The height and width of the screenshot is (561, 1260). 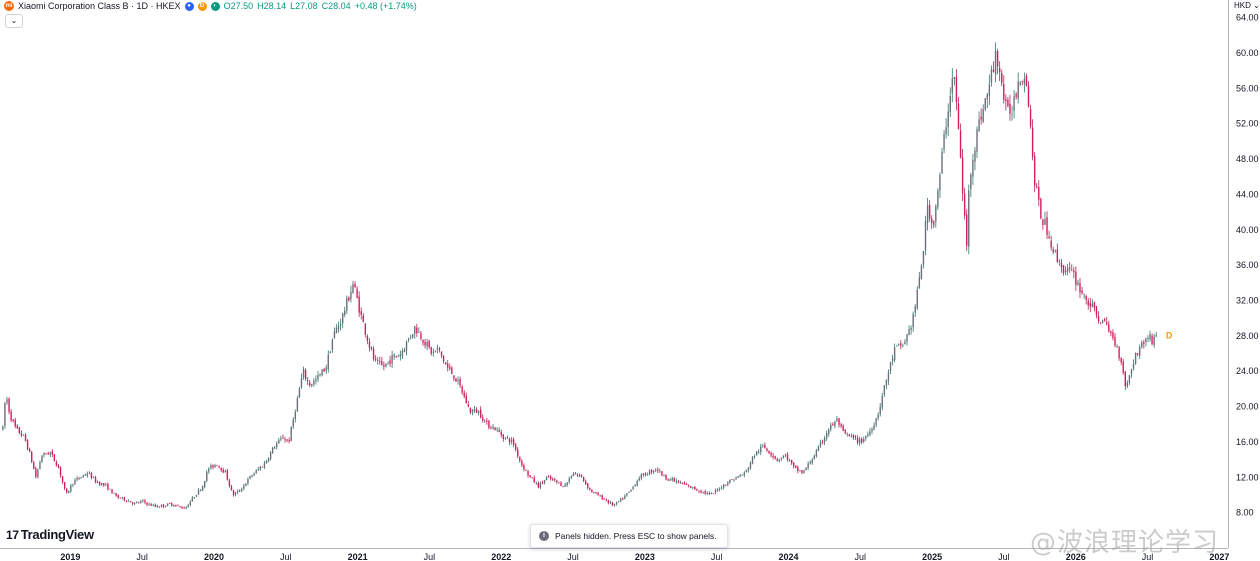 What do you see at coordinates (385, 6) in the screenshot?
I see `ohlc-change: +0.48 (+1.74%)` at bounding box center [385, 6].